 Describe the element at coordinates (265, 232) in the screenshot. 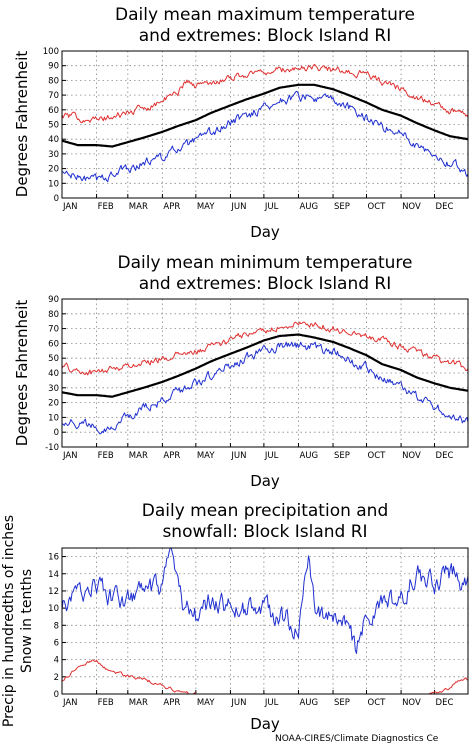

I see `chart1-xlabel: Day` at that location.